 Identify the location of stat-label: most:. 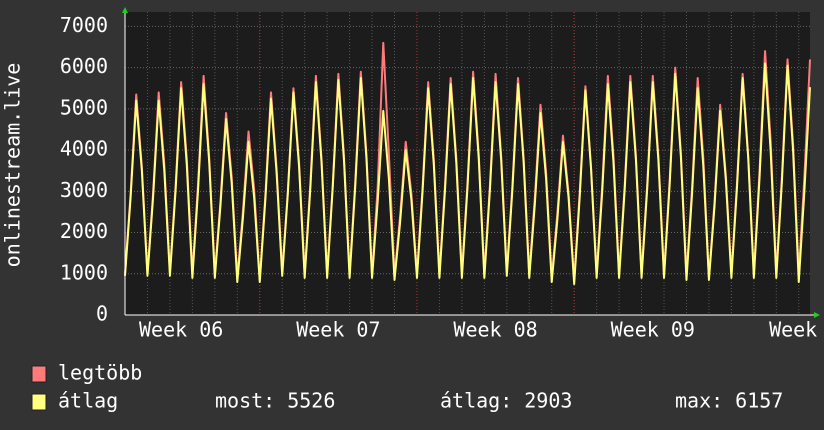
(245, 401).